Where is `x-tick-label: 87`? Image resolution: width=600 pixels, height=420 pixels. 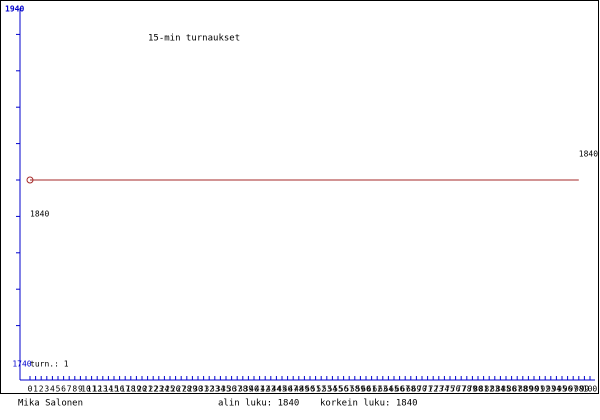
x-tick-label: 87 is located at coordinates (517, 389).